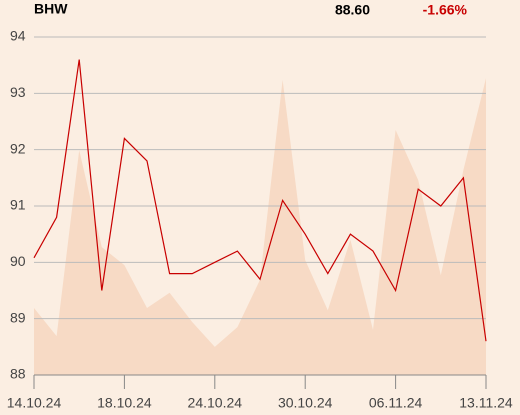 This screenshot has height=415, width=520. Describe the element at coordinates (18, 374) in the screenshot. I see `y-tick-label: 88` at that location.